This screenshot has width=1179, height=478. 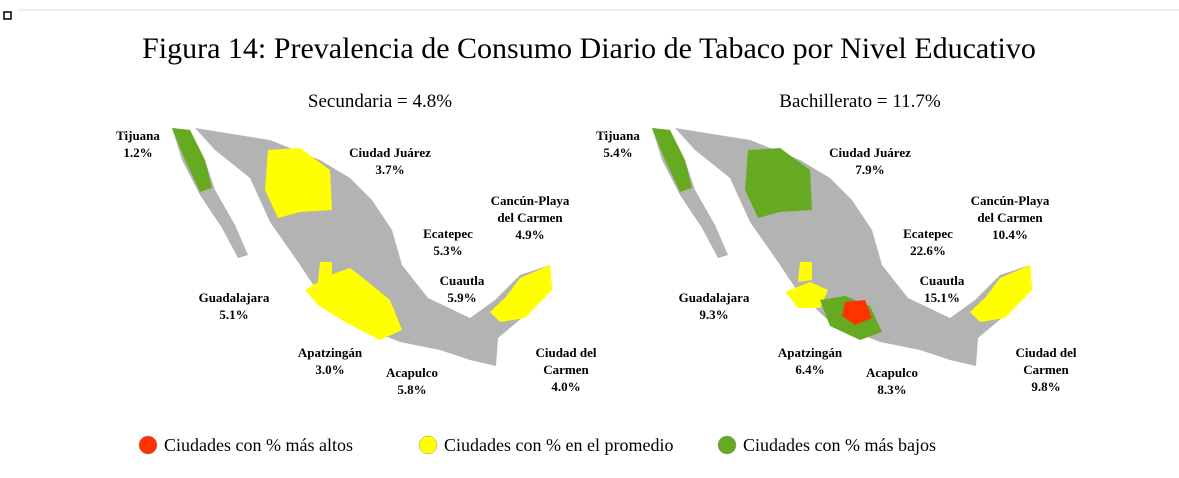 What do you see at coordinates (389, 169) in the screenshot?
I see `city-value: 3.7%` at bounding box center [389, 169].